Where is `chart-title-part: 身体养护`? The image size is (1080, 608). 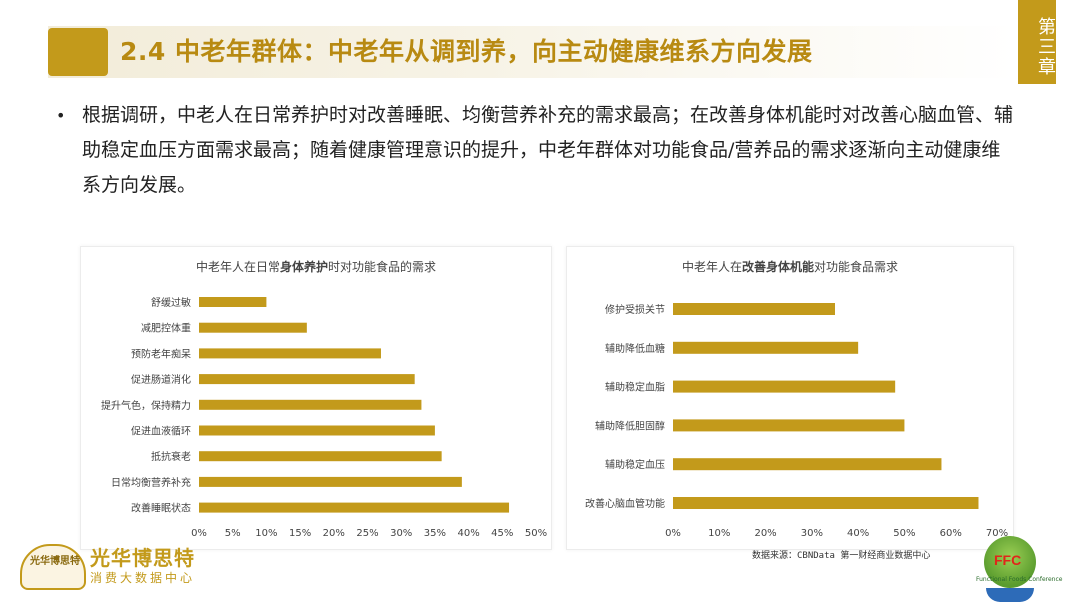
chart-title-part: 身体养护 is located at coordinates (304, 266).